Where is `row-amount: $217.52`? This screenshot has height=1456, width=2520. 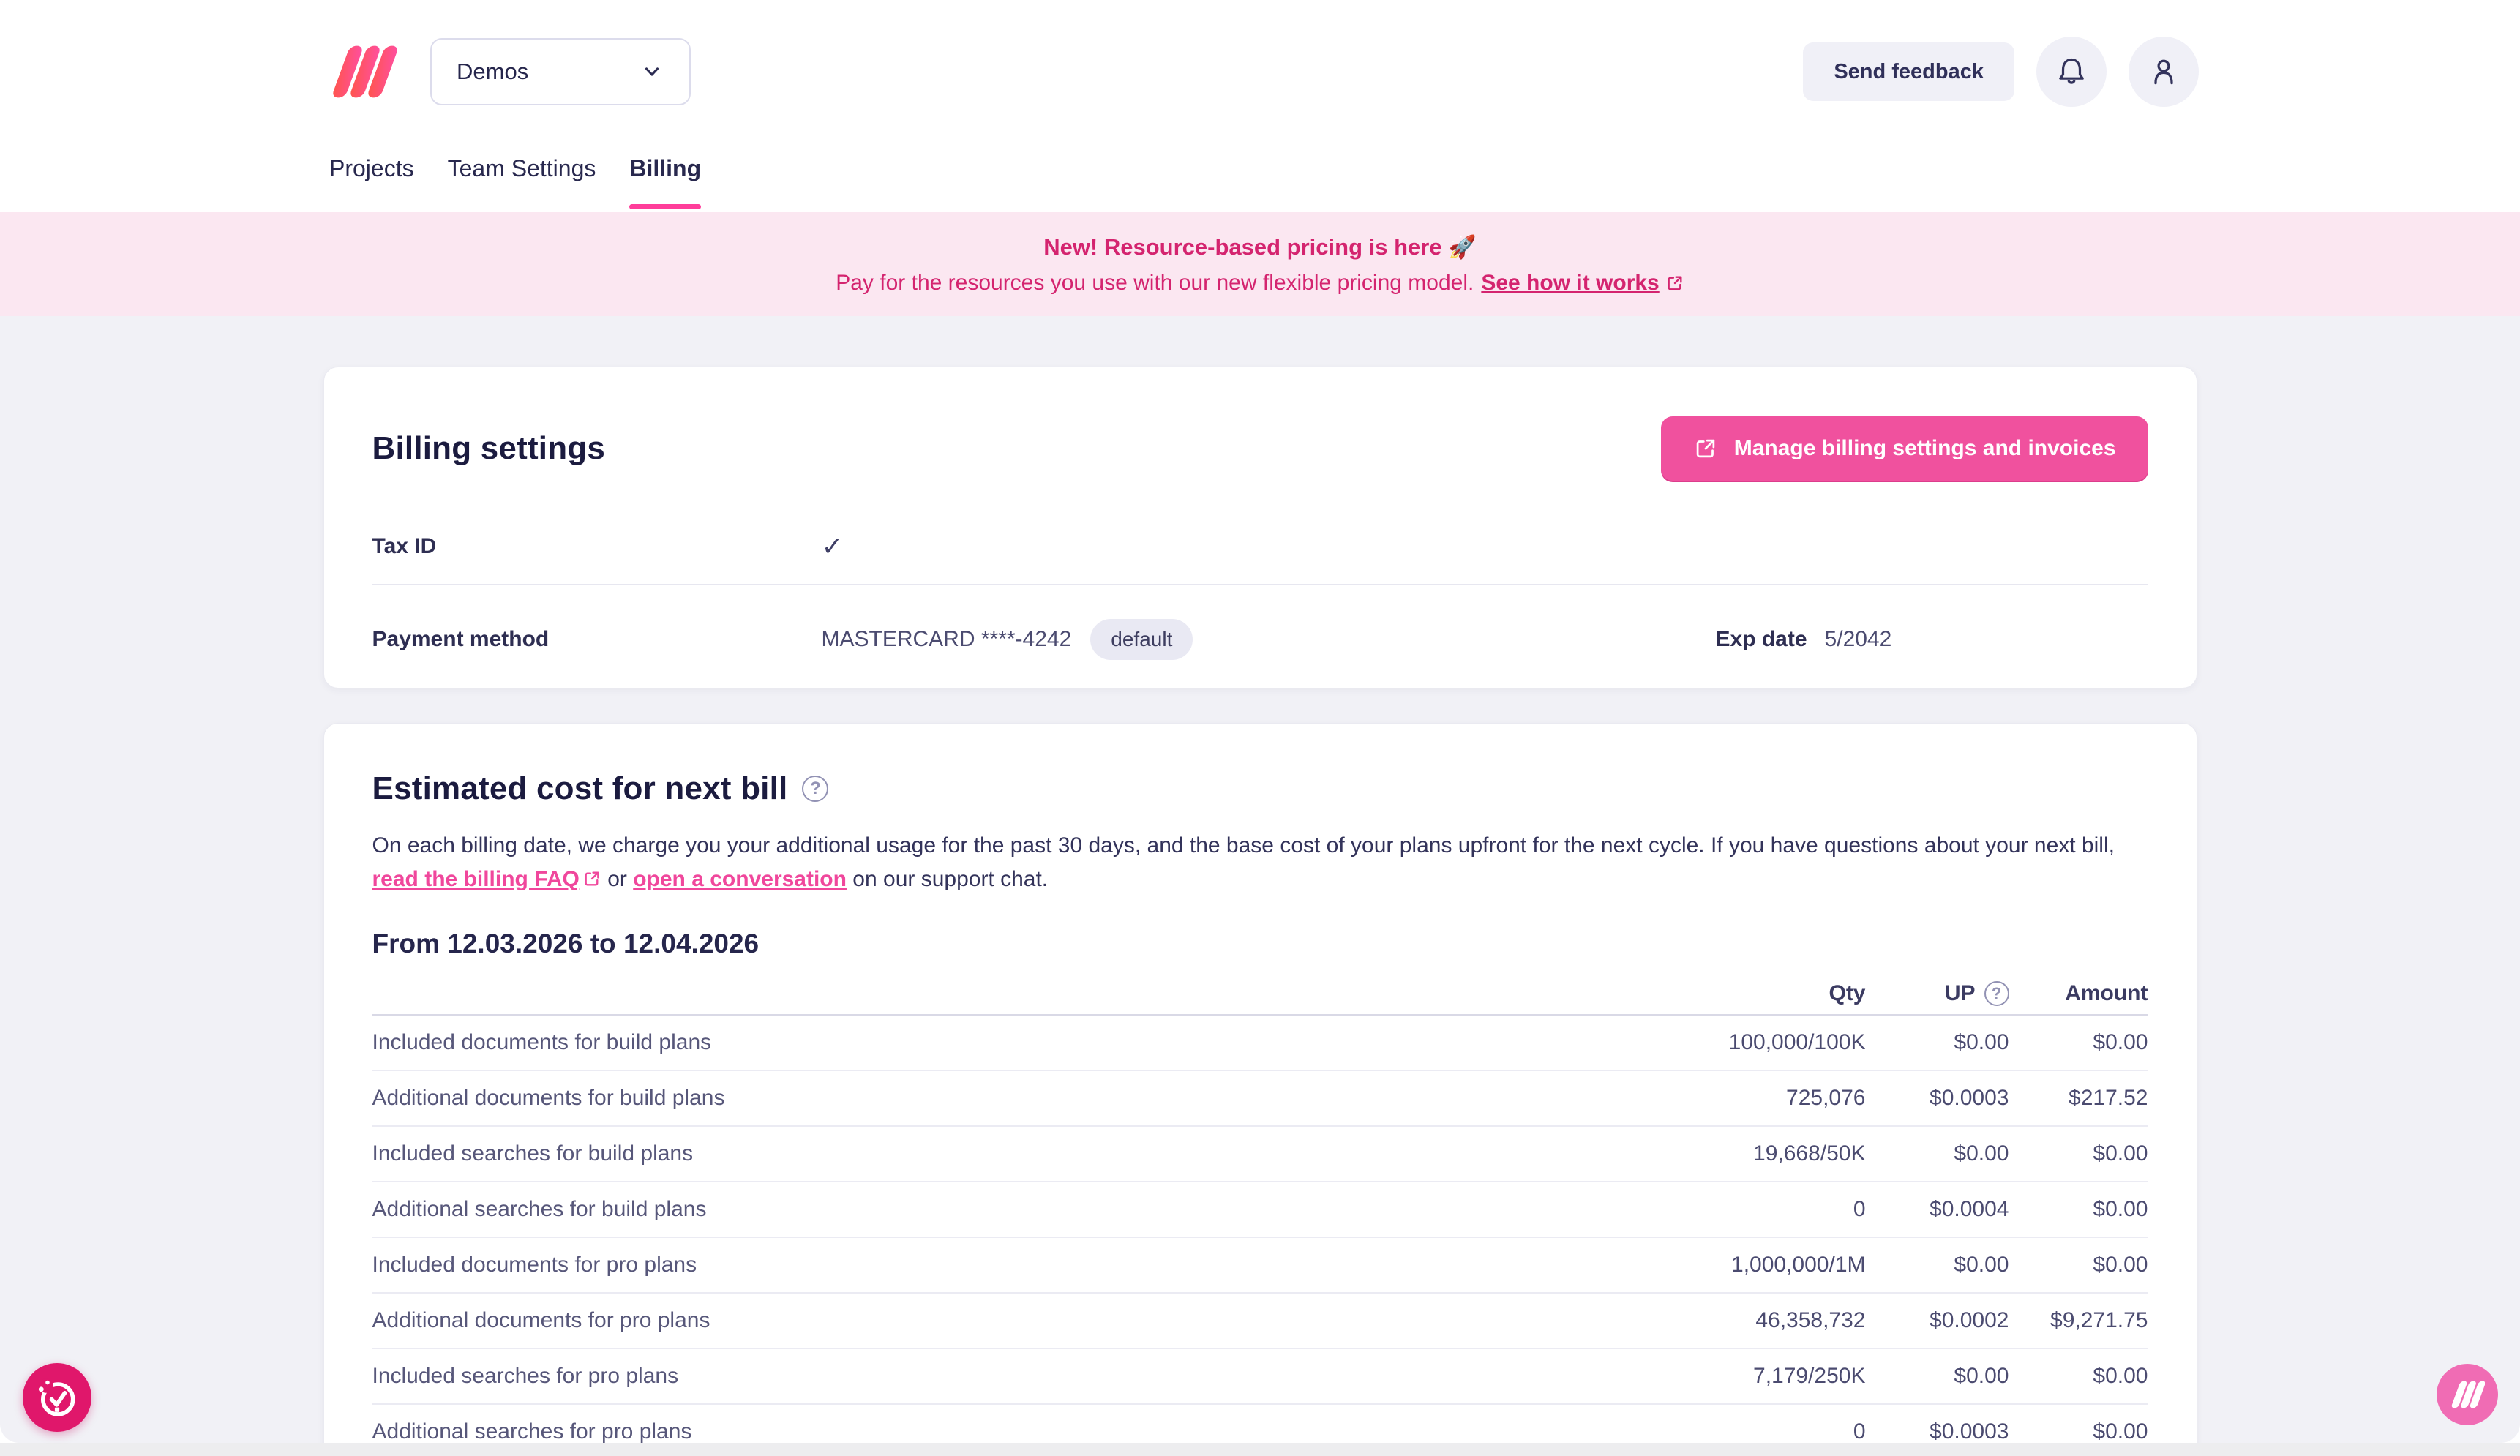
row-amount: $217.52 is located at coordinates (2078, 1098).